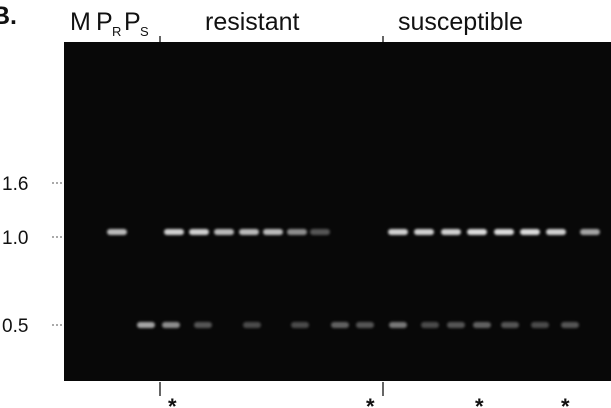 The image size is (611, 408). I want to click on lane-subscript: S, so click(144, 31).